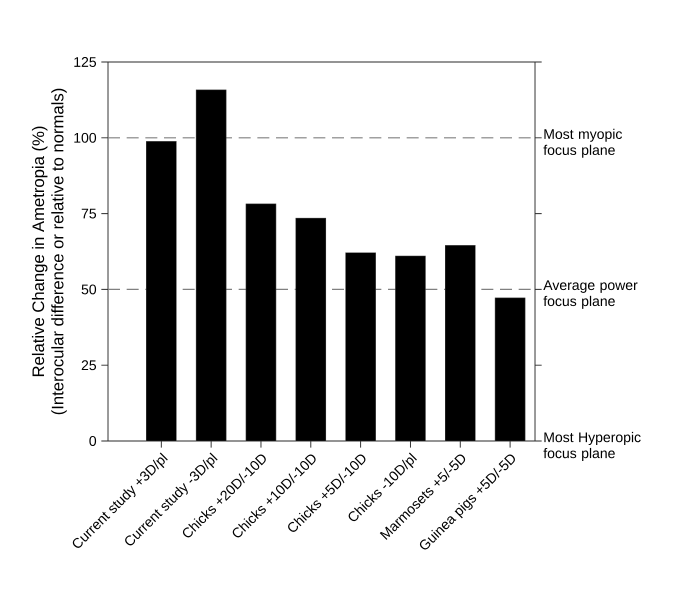  I want to click on y-tick-label: 100, so click(85, 137).